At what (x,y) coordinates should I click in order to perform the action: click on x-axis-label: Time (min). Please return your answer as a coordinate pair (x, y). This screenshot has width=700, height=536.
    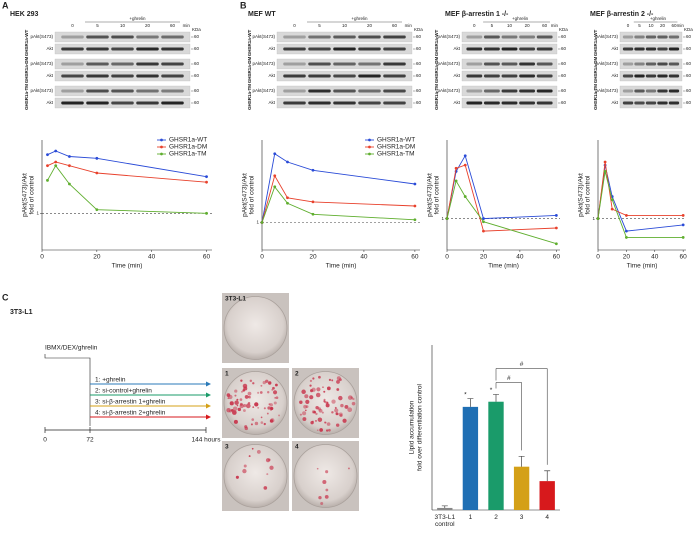
    Looking at the image, I should click on (341, 266).